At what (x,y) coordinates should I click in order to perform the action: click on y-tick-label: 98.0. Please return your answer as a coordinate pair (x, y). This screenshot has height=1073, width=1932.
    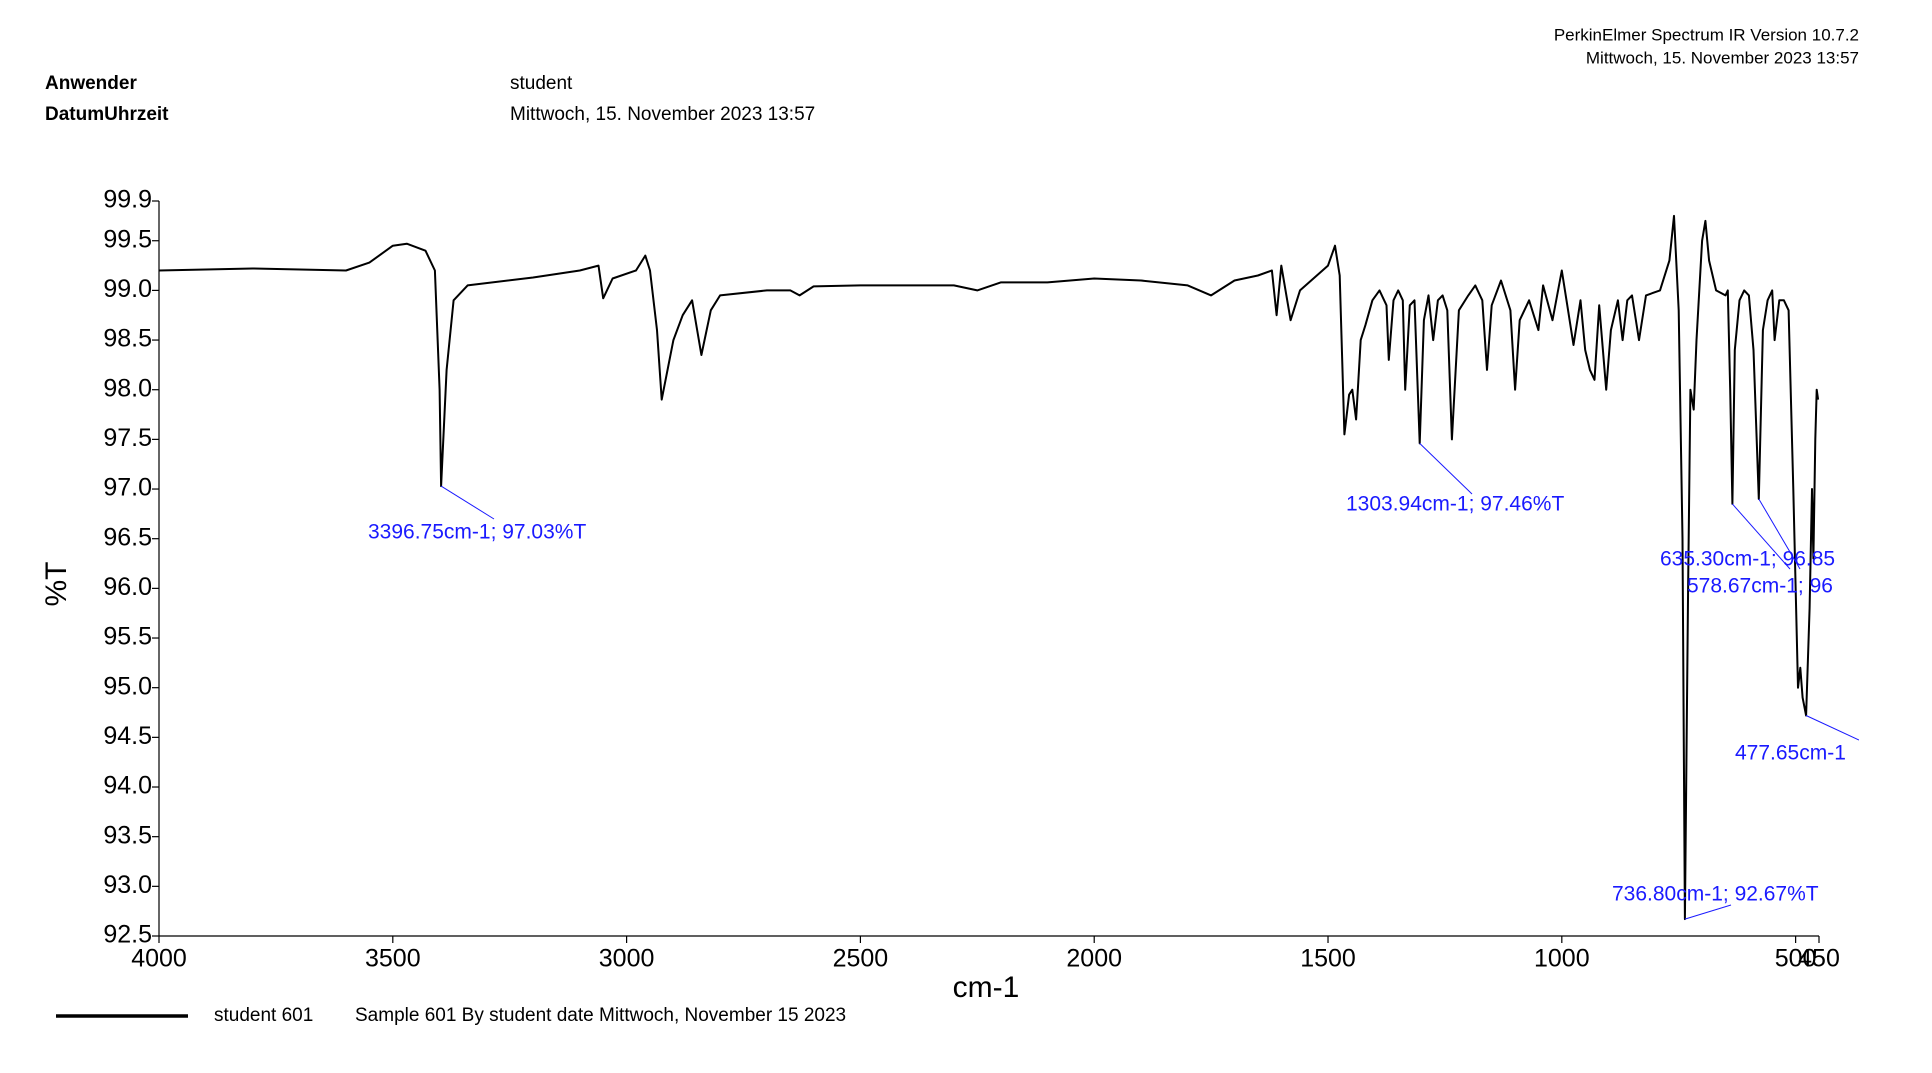
    Looking at the image, I should click on (127, 388).